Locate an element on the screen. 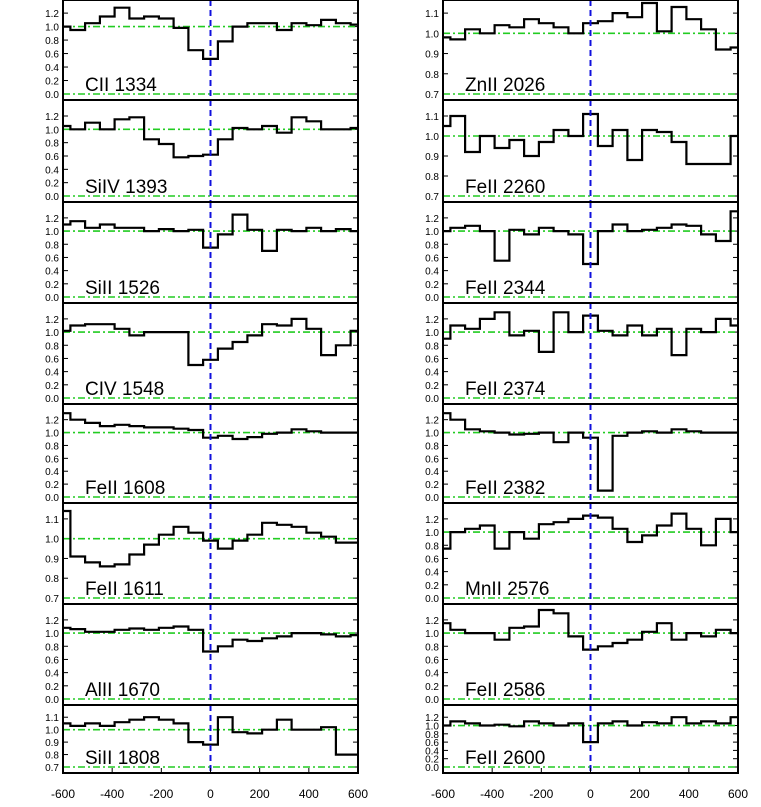 The height and width of the screenshot is (807, 761). x-tick-label: -200 is located at coordinates (161, 794).